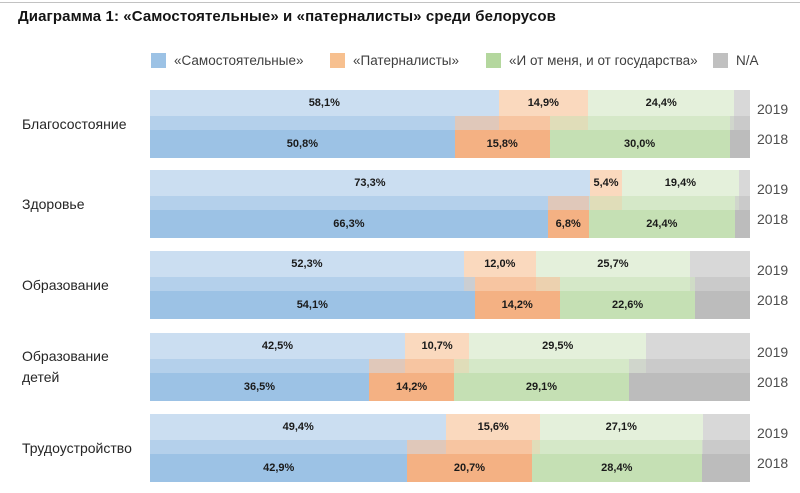 The height and width of the screenshot is (493, 800). What do you see at coordinates (493, 427) in the screenshot?
I see `bar-value-label: 15,6%` at bounding box center [493, 427].